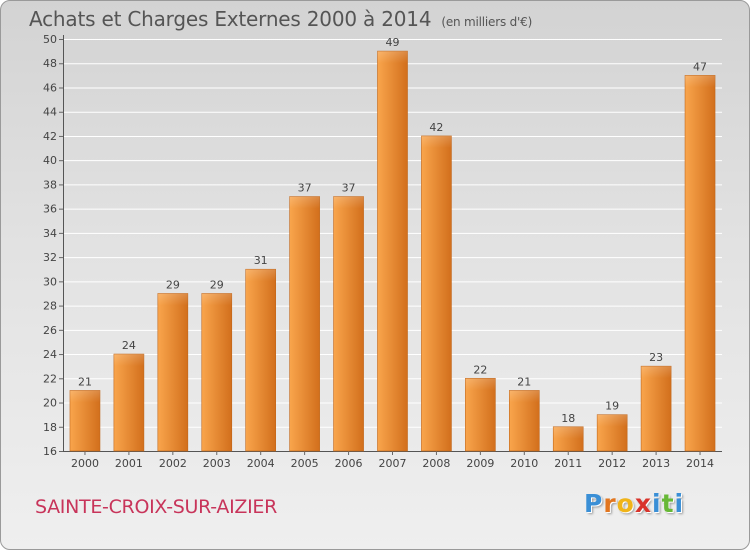 This screenshot has height=550, width=750. I want to click on y-tick-label: 22, so click(50, 378).